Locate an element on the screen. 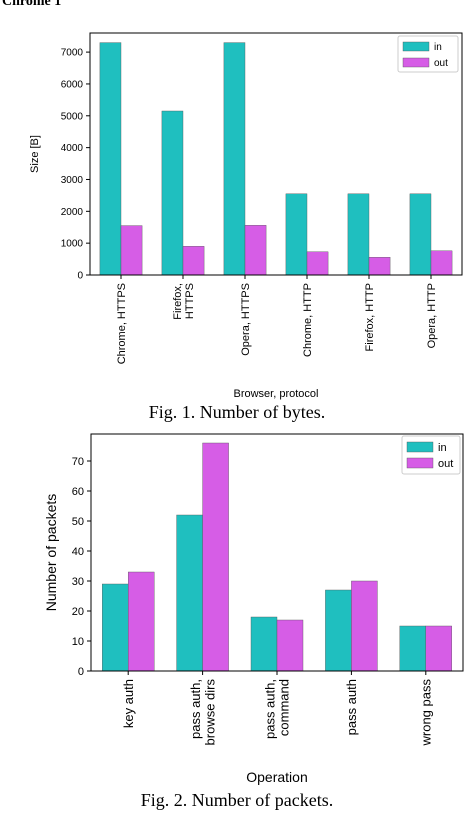 This screenshot has width=474, height=815. x-category-label: pass auth is located at coordinates (351, 707).